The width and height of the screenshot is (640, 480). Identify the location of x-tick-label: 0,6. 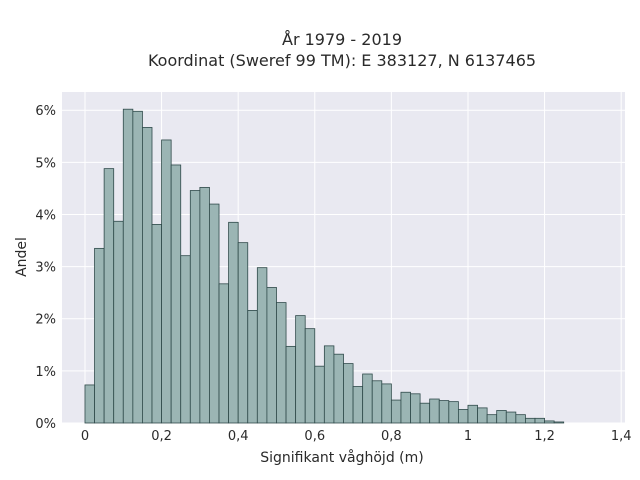
(314, 436).